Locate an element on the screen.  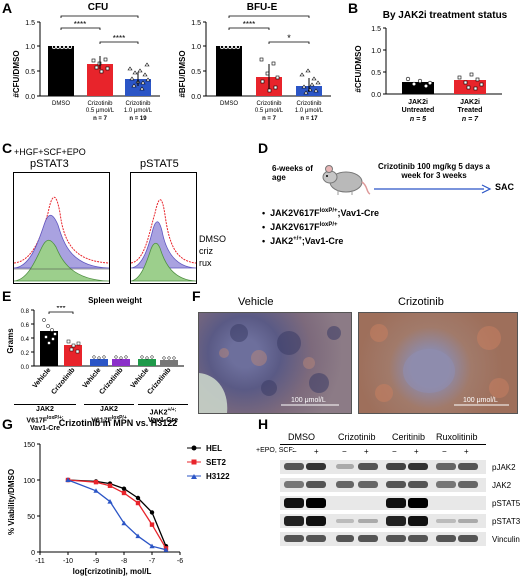
g-title: Crizotinib in MPN vs. H3122 is located at coordinates (118, 423).